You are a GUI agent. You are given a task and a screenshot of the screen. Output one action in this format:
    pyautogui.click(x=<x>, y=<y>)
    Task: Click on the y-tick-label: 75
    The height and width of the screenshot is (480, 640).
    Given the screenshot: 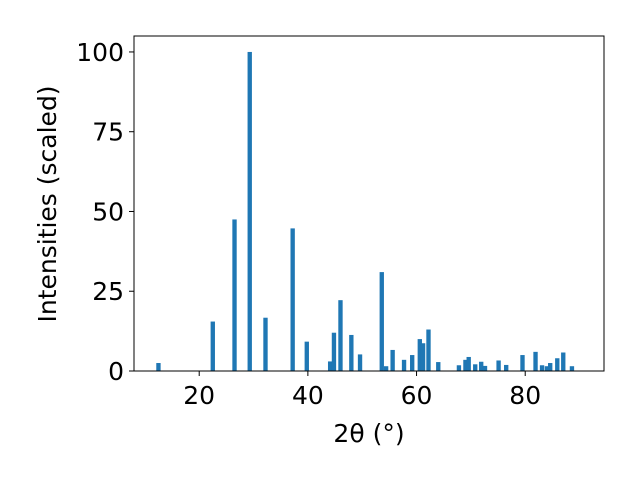 What is the action you would take?
    pyautogui.click(x=108, y=132)
    